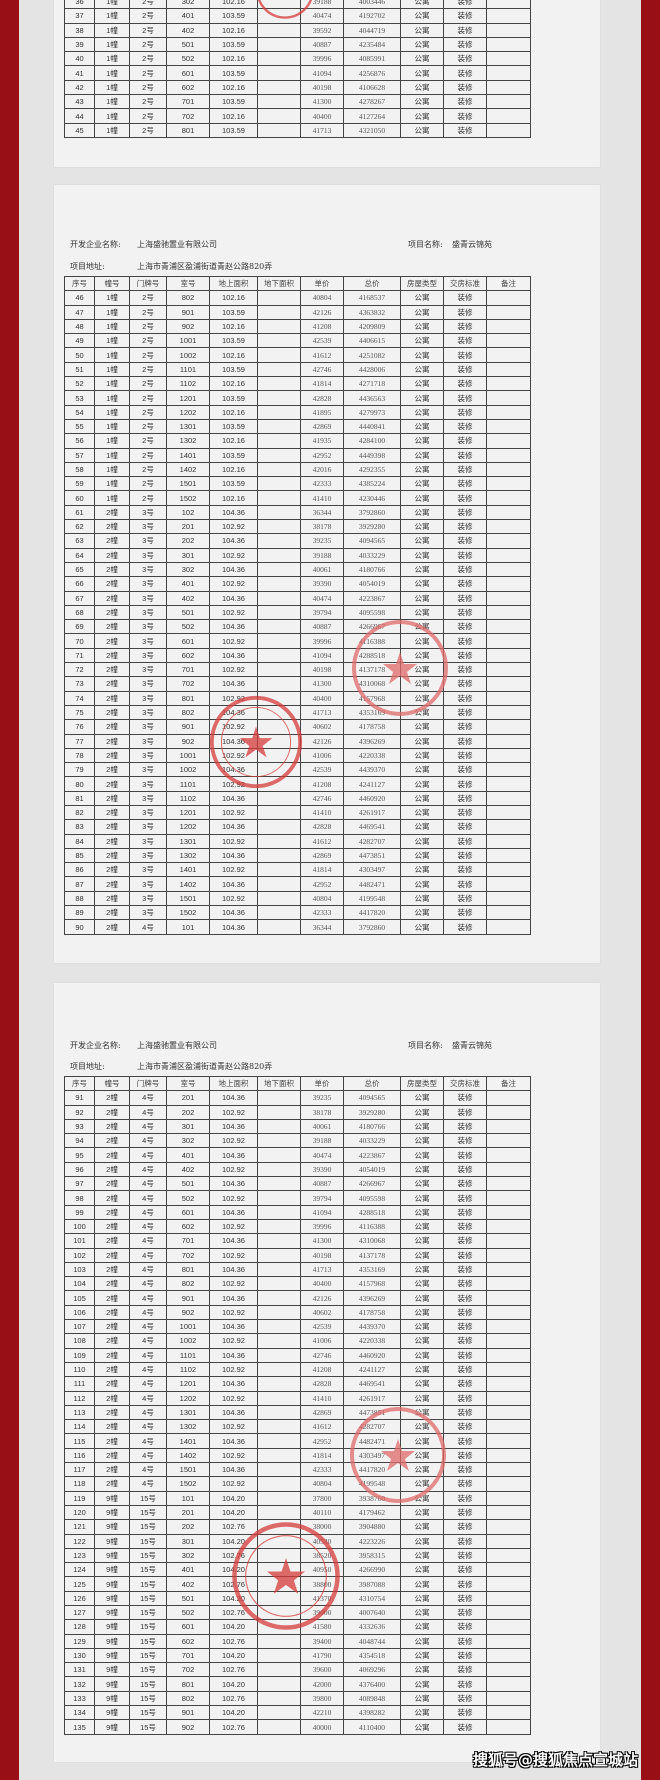 The width and height of the screenshot is (660, 1780). What do you see at coordinates (112, 1684) in the screenshot?
I see `cell-building: 9幢` at bounding box center [112, 1684].